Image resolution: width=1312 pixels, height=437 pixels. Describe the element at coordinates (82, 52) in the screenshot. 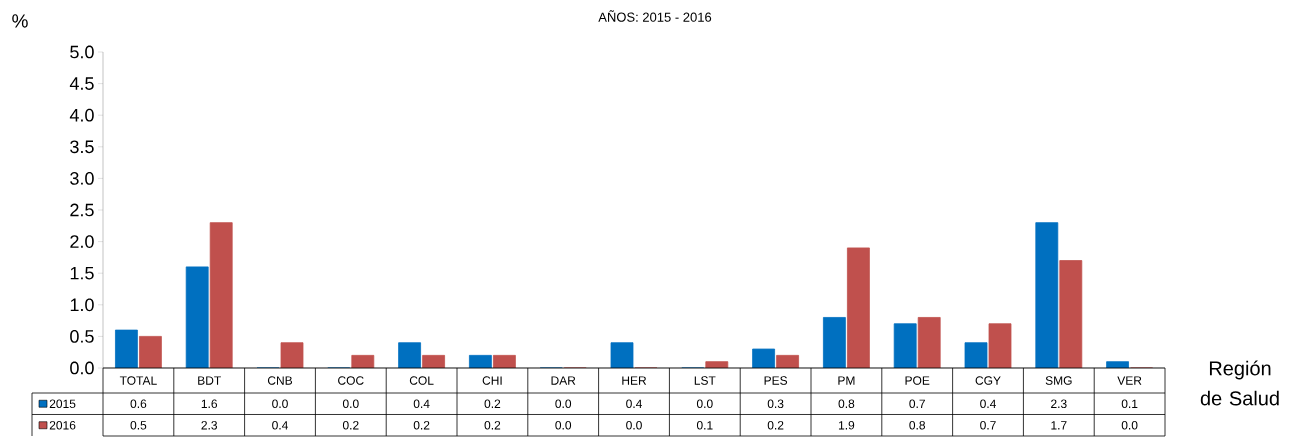

I see `y-tick-label: 5.0` at that location.